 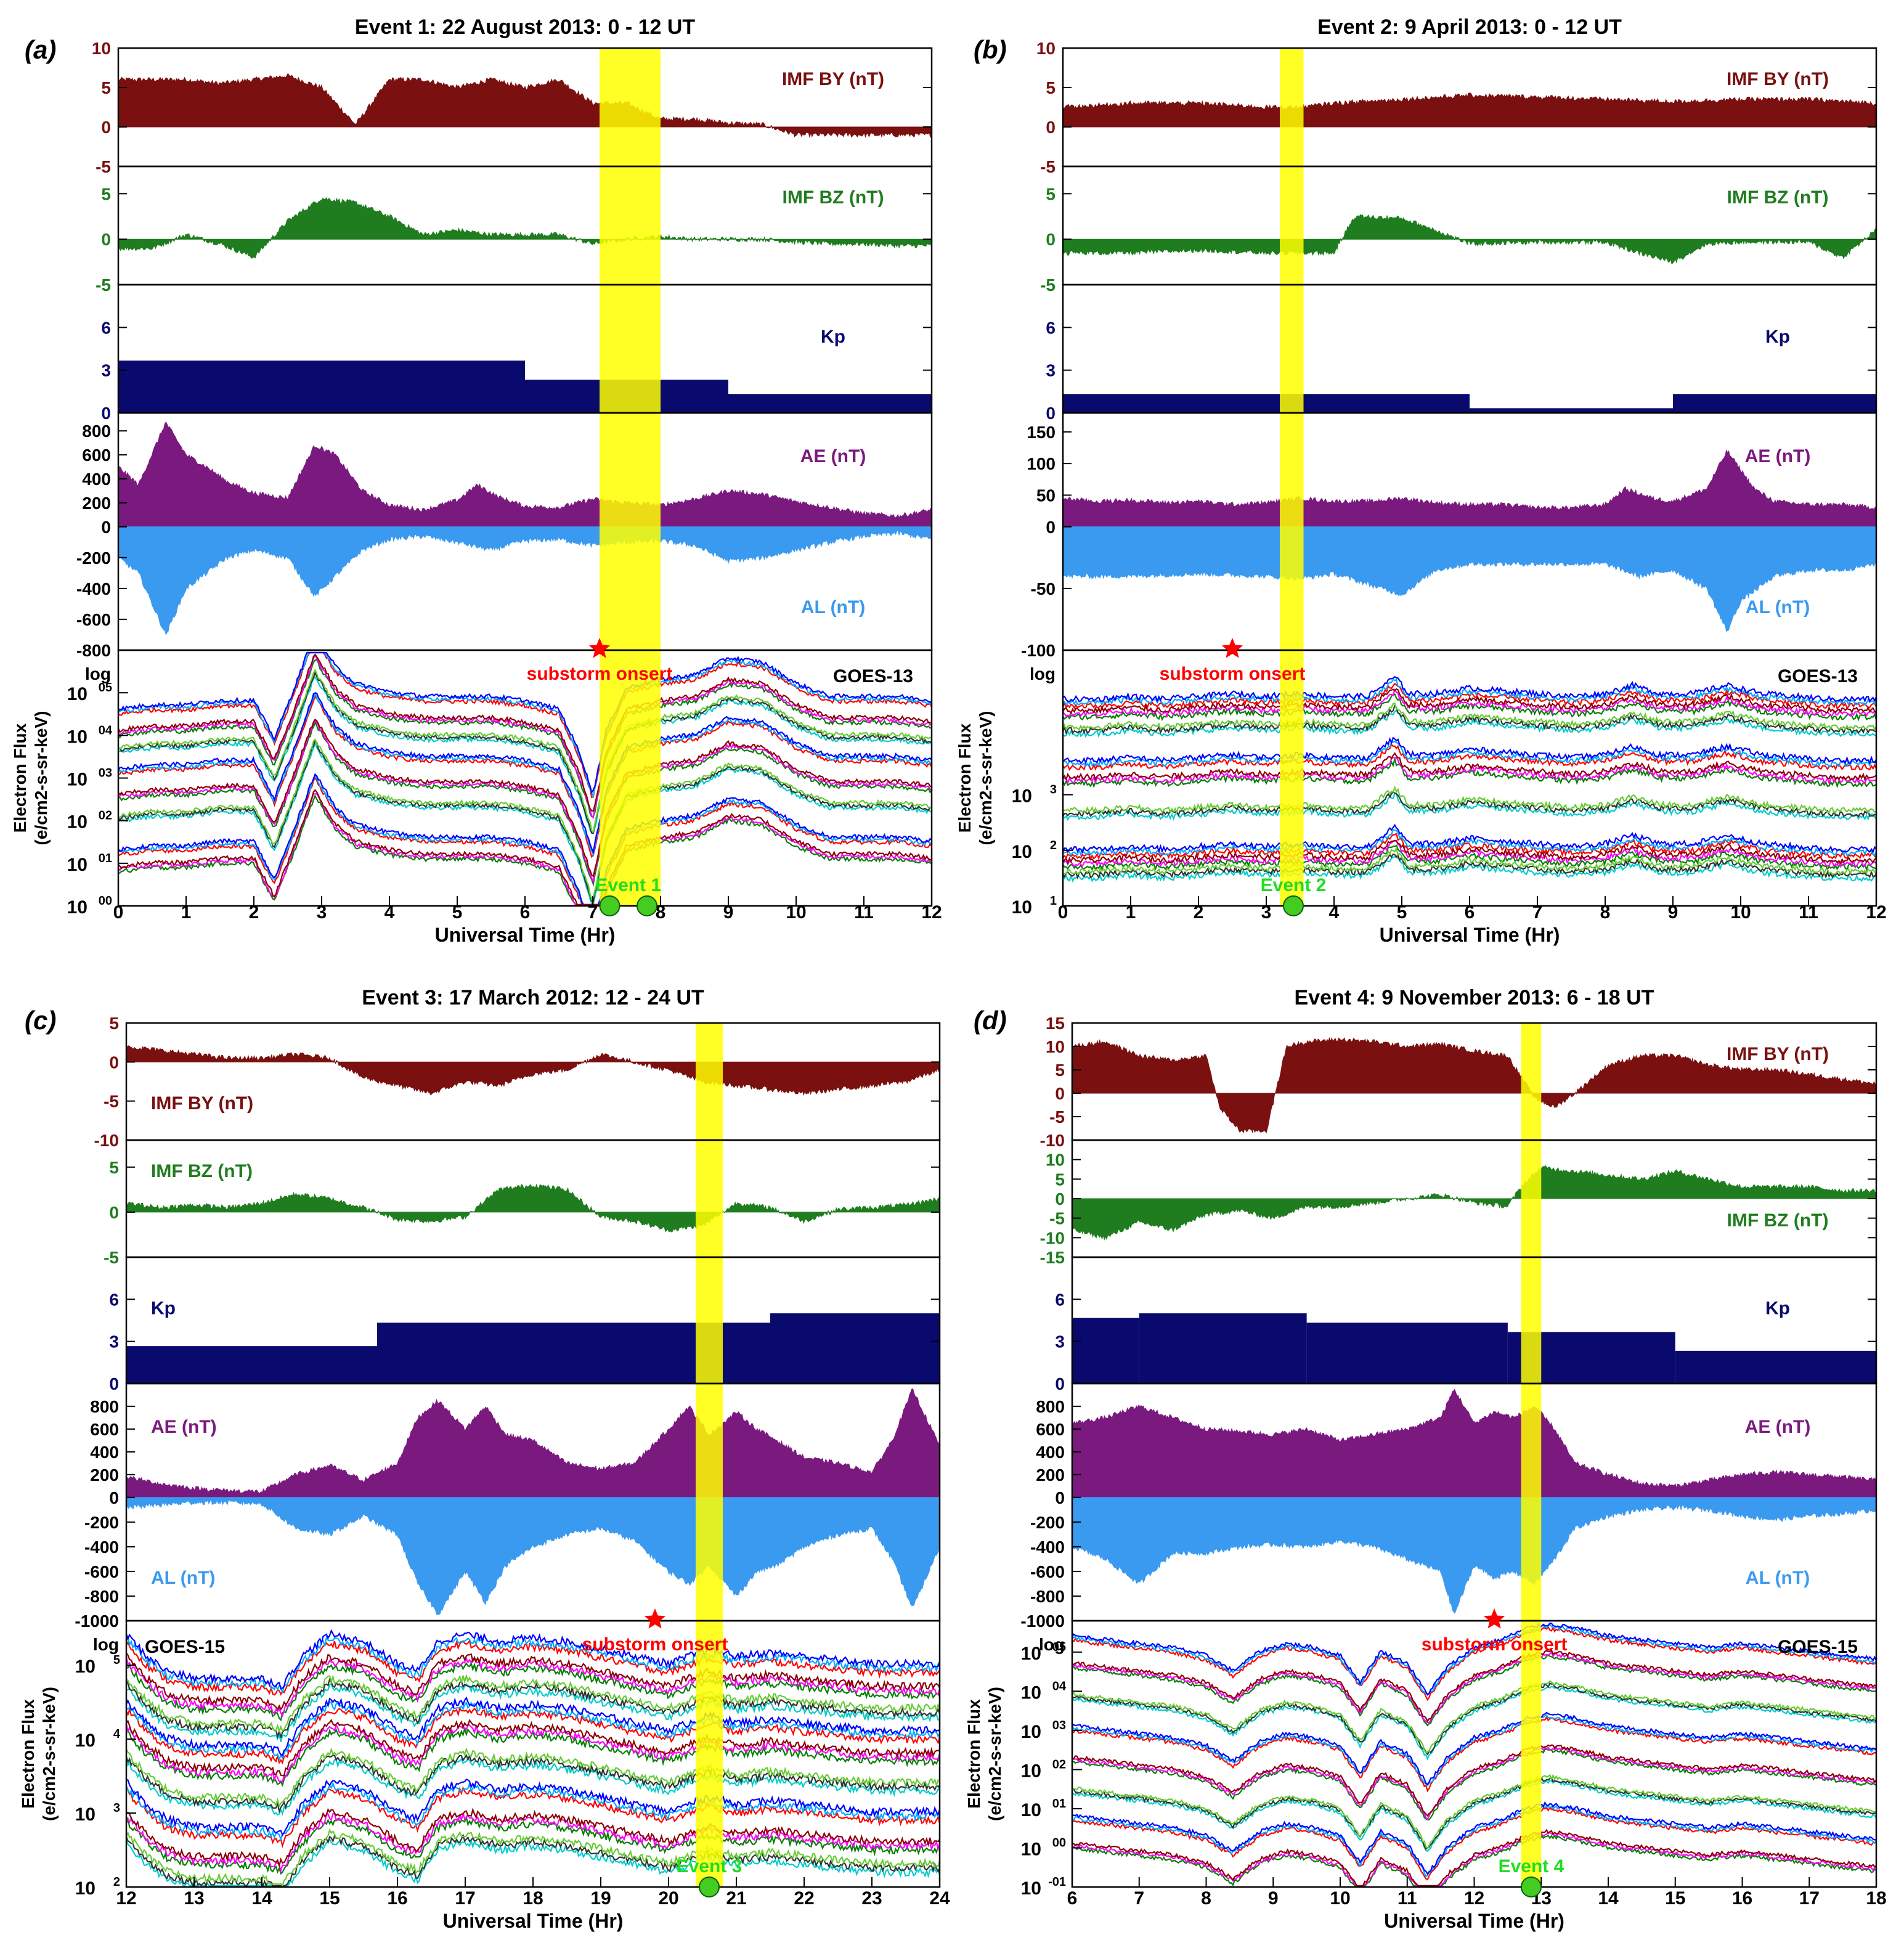 I want to click on y-tick-exponent: 04, so click(x=106, y=730).